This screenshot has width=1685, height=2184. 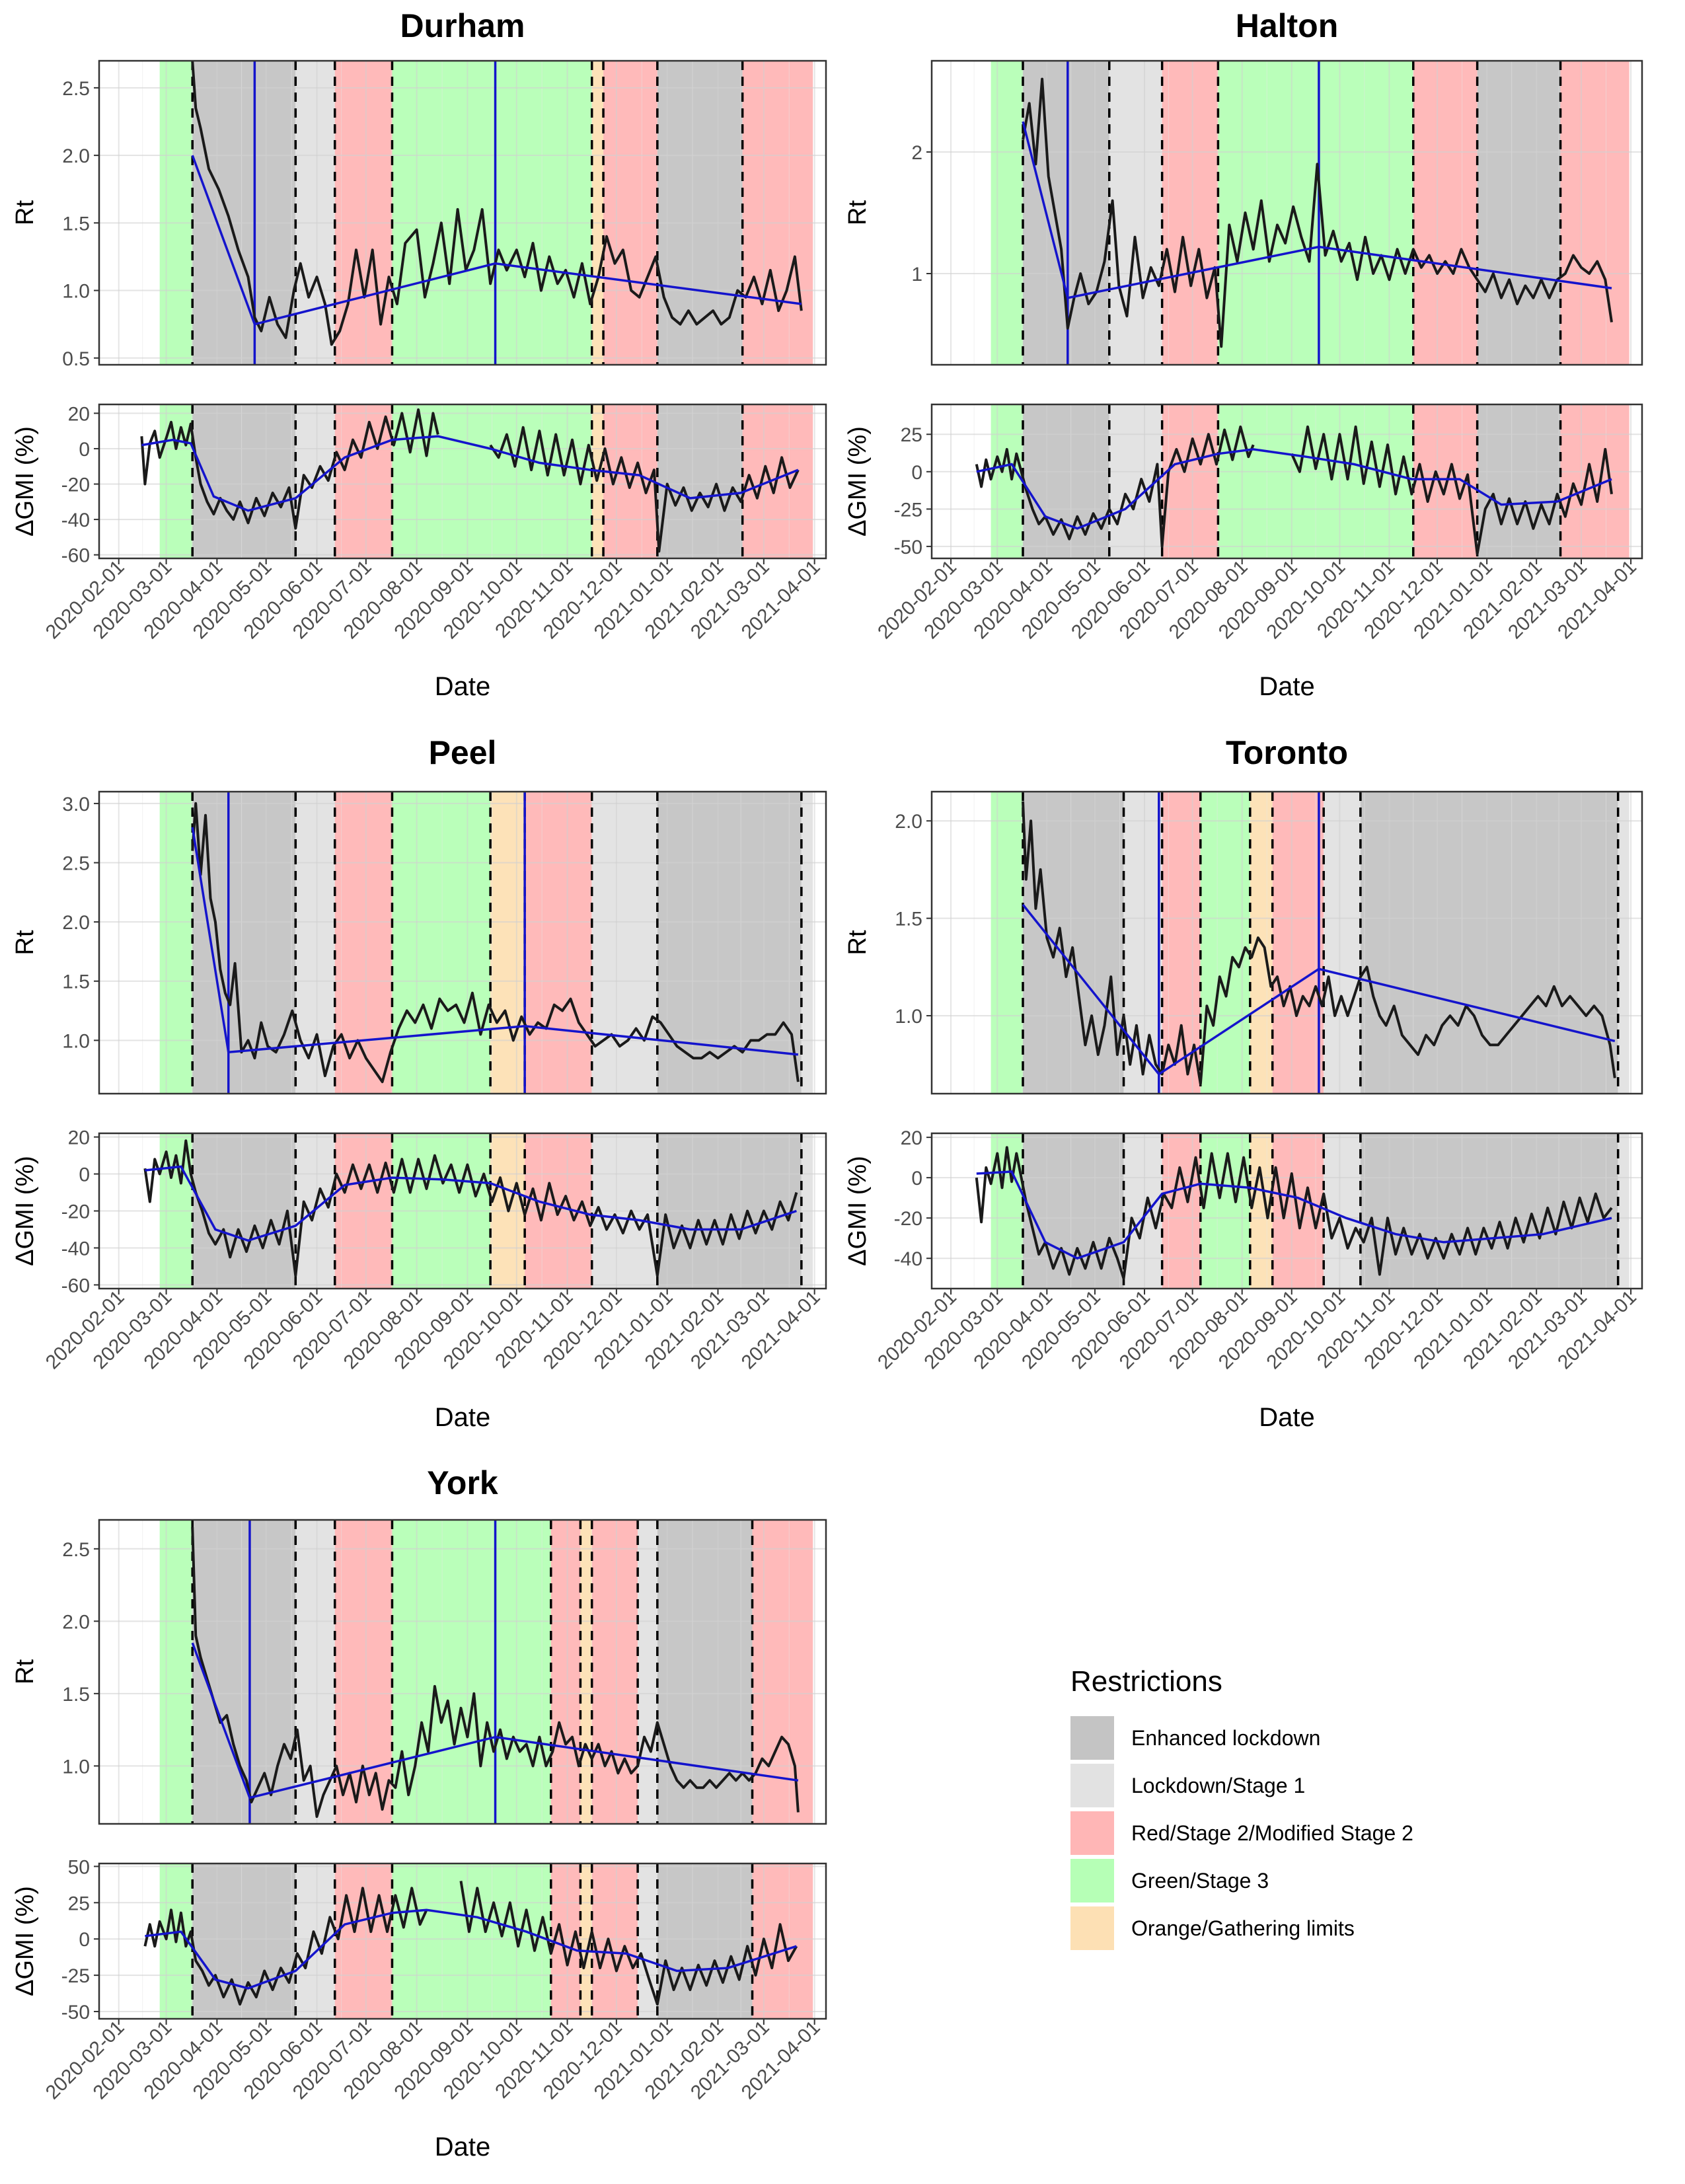 What do you see at coordinates (1200, 1880) in the screenshot?
I see `legend-label: Green/Stage 3` at bounding box center [1200, 1880].